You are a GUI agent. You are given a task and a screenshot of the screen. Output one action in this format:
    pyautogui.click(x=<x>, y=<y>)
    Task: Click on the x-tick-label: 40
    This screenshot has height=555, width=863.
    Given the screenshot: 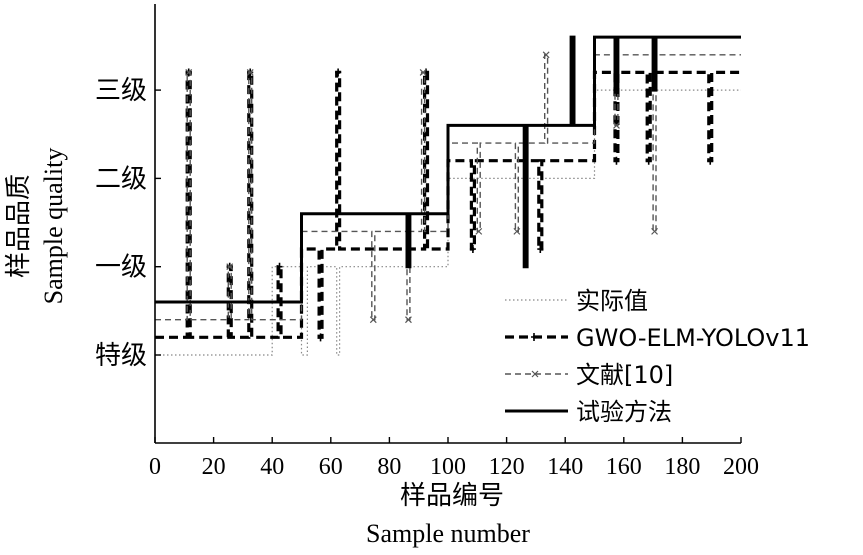 What is the action you would take?
    pyautogui.click(x=272, y=467)
    